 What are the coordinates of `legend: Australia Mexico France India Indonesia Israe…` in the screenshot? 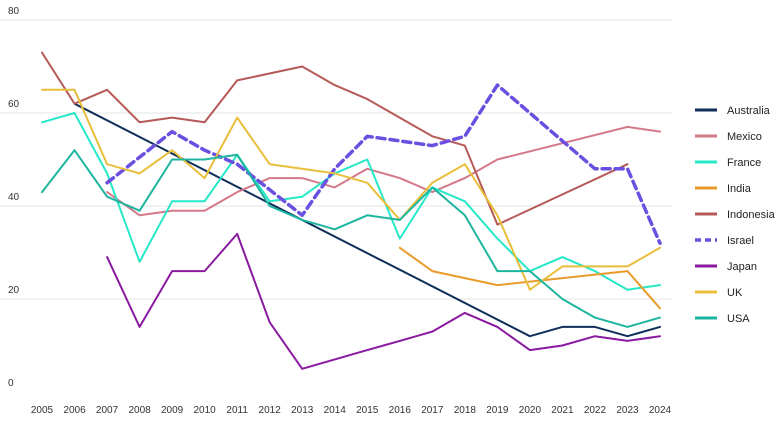 It's located at (735, 215).